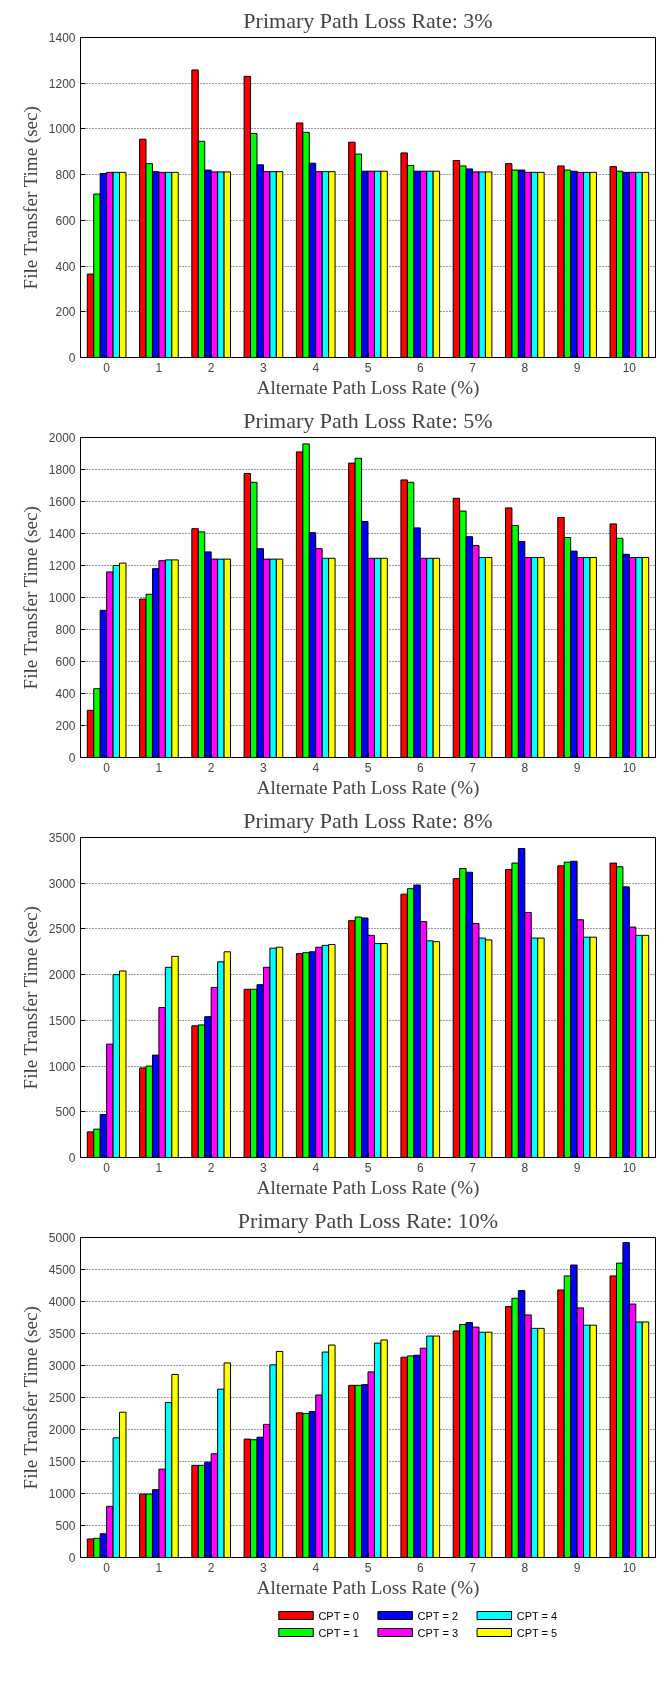 The image size is (667, 1681). I want to click on y-tick-label: 4000, so click(62, 1302).